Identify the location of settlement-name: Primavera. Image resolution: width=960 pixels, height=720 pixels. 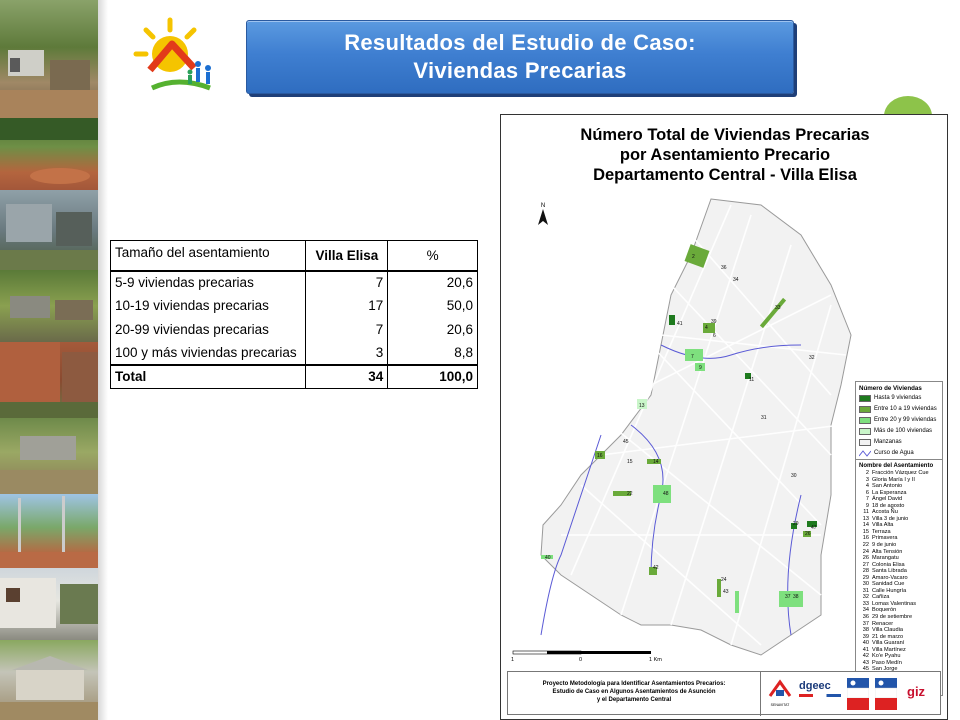
(885, 538).